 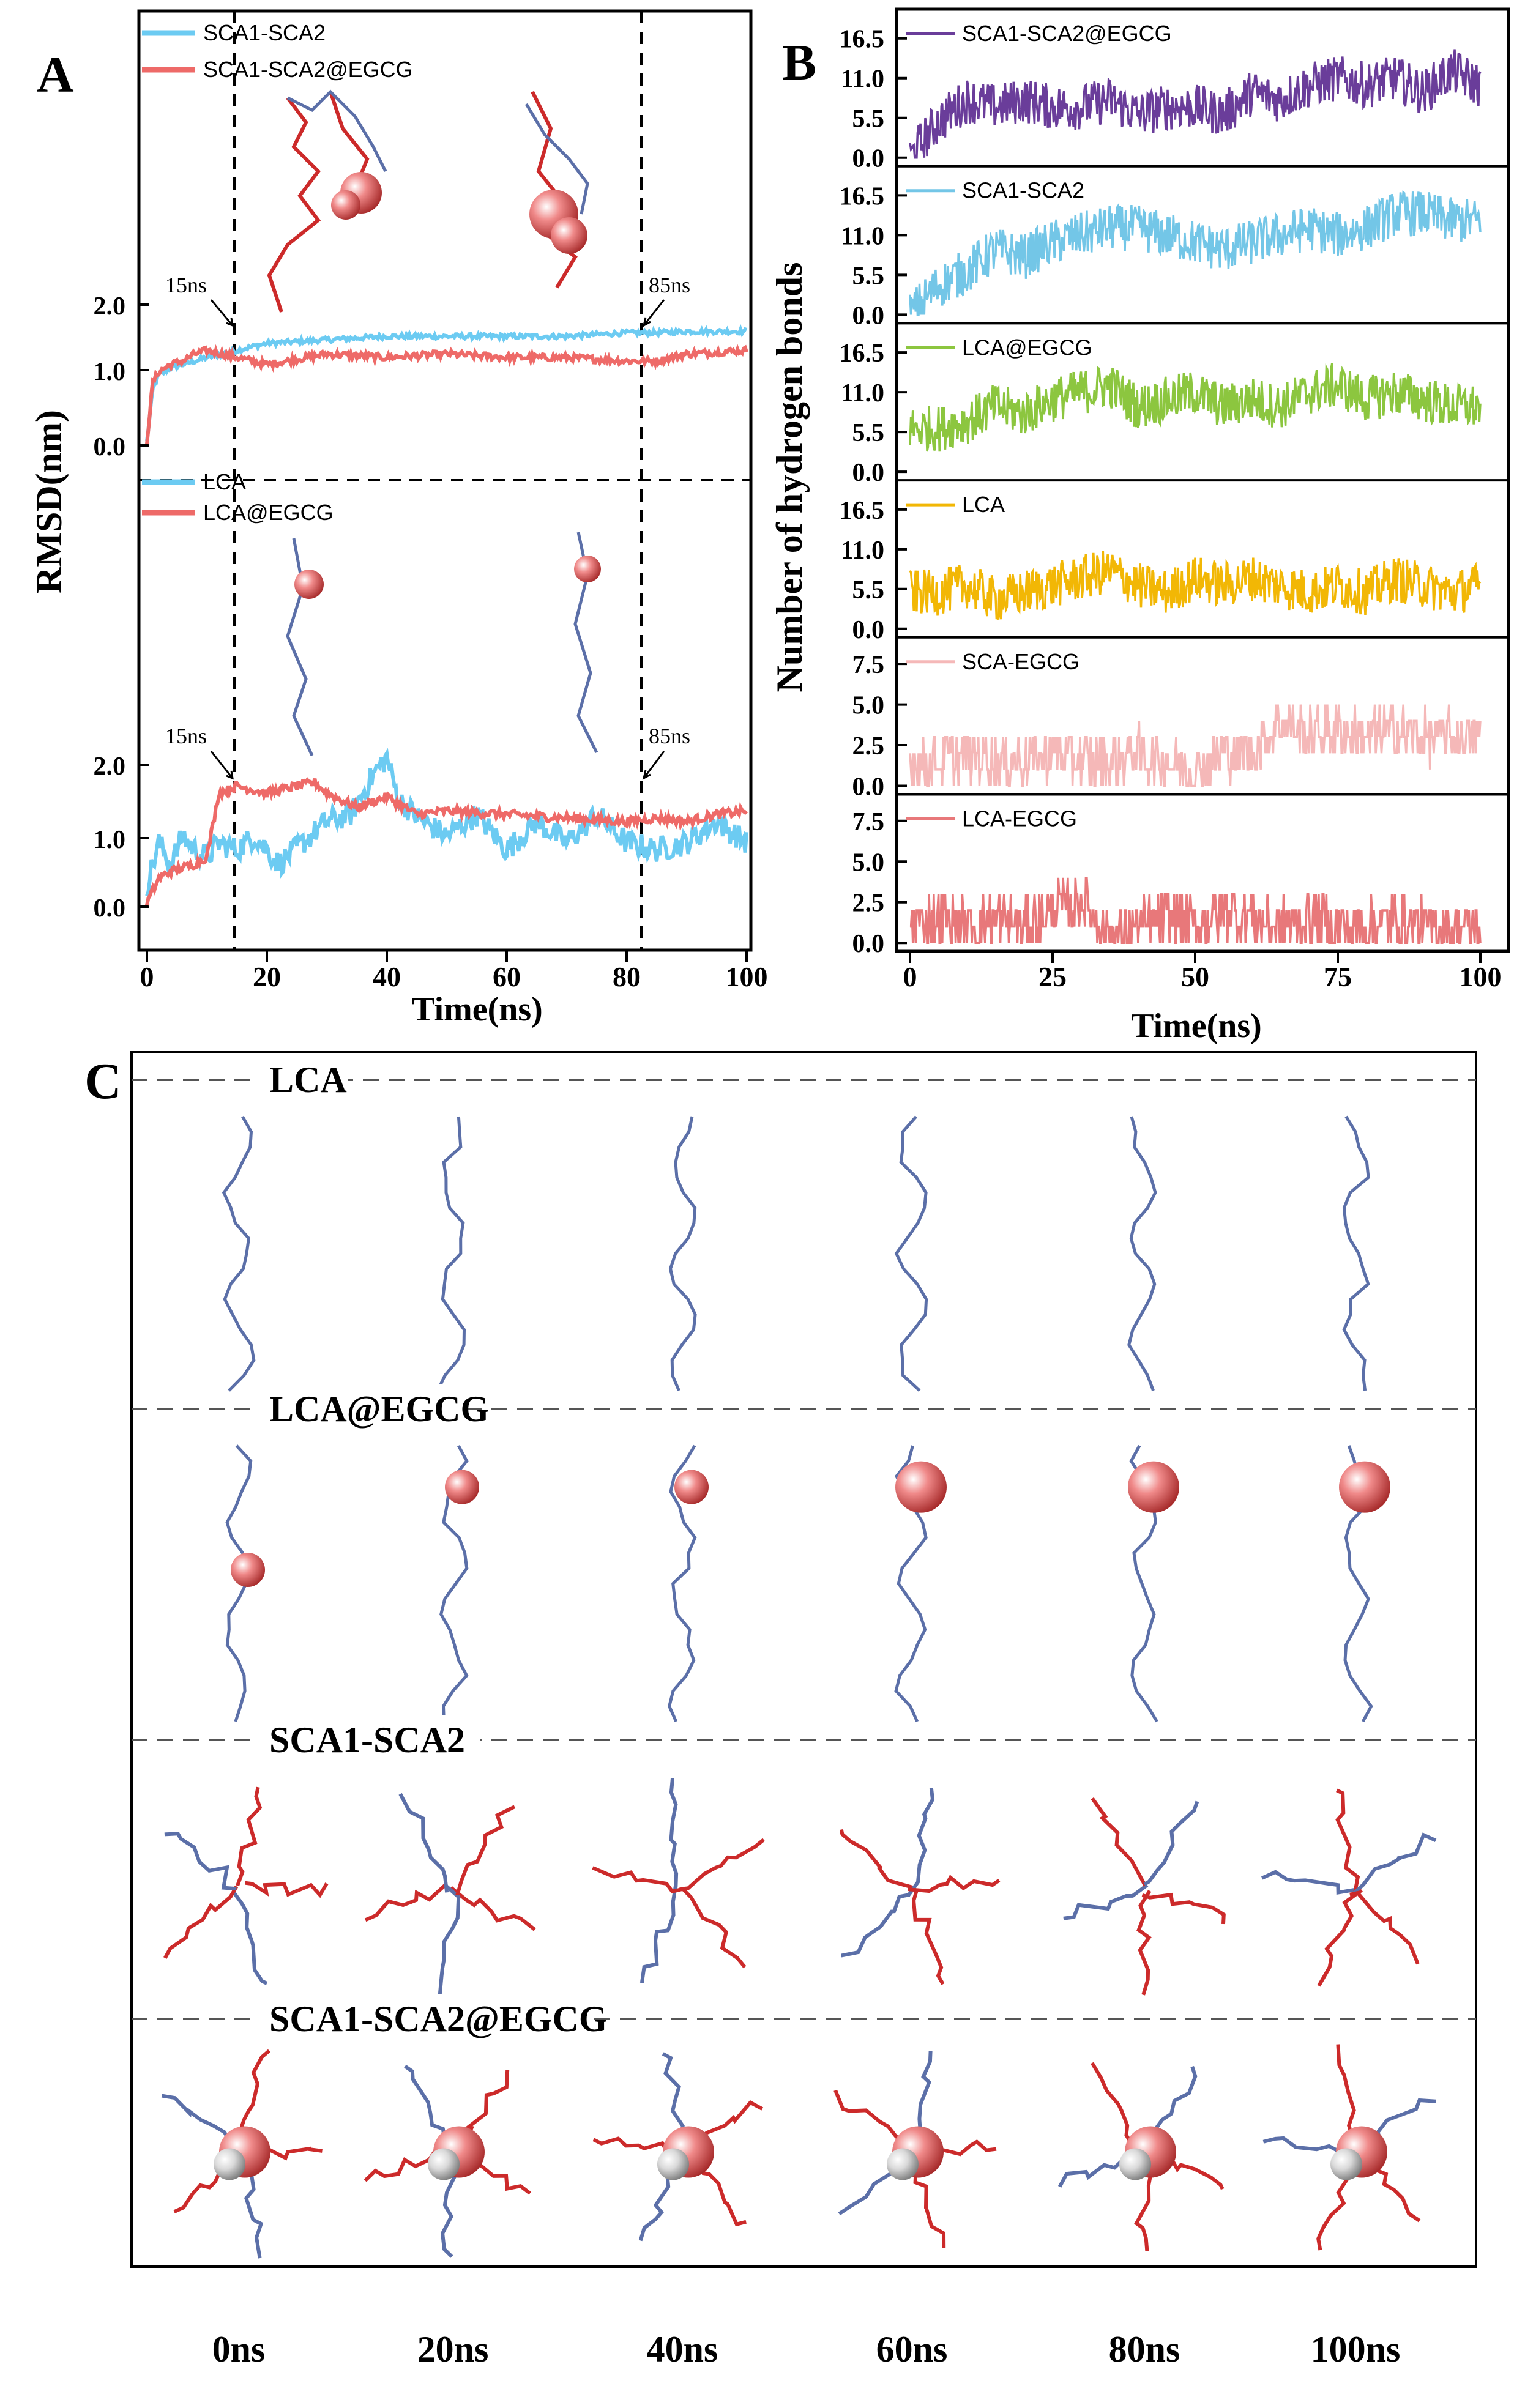 I want to click on row-label: SCA1-SCA2@EGCG, so click(x=438, y=2019).